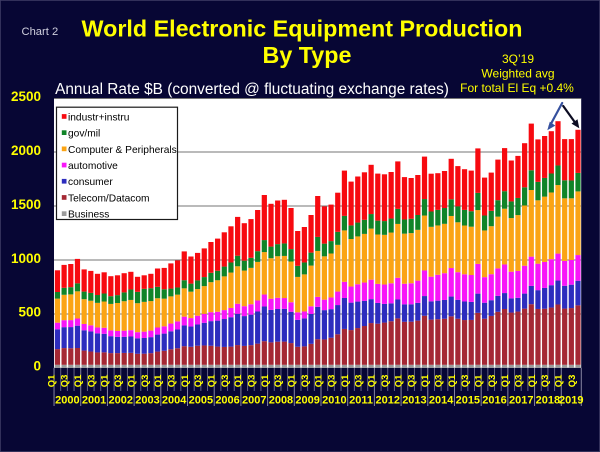  Describe the element at coordinates (29, 312) in the screenshot. I see `svg-text: 500` at that location.